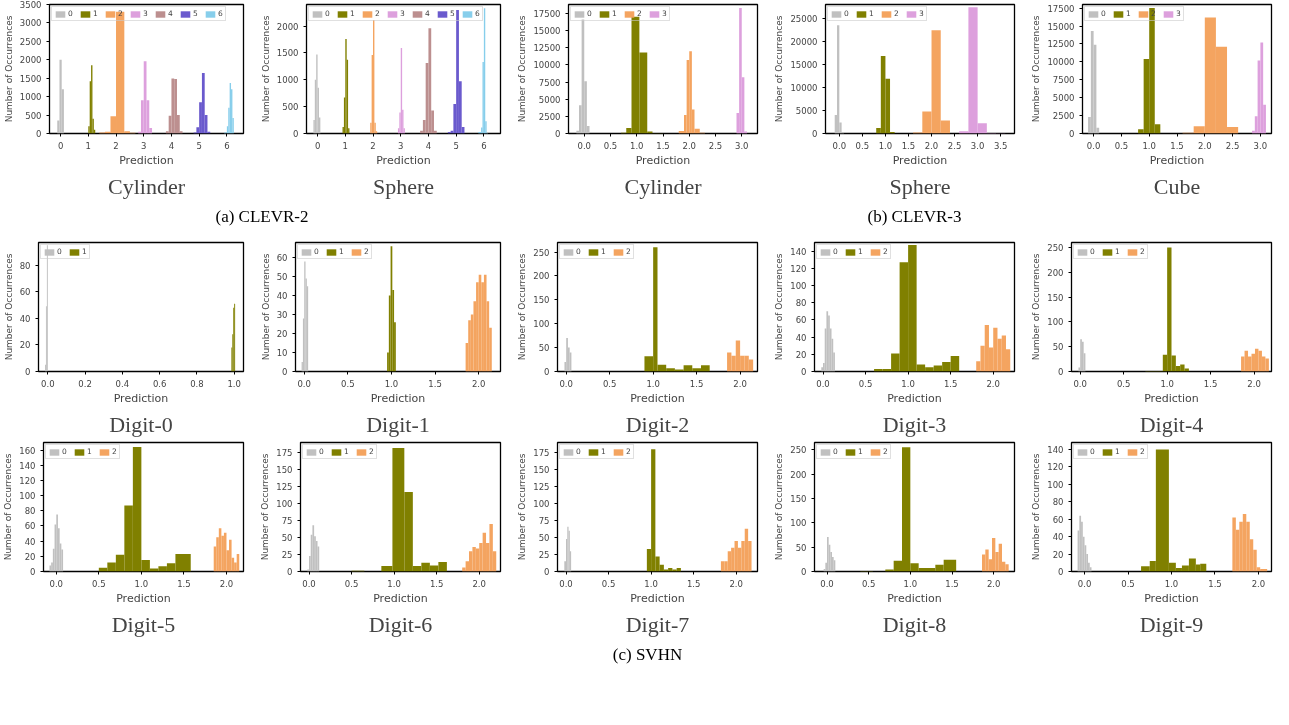 The height and width of the screenshot is (725, 1289). I want to click on y-tick-label: 2000, so click(287, 26).